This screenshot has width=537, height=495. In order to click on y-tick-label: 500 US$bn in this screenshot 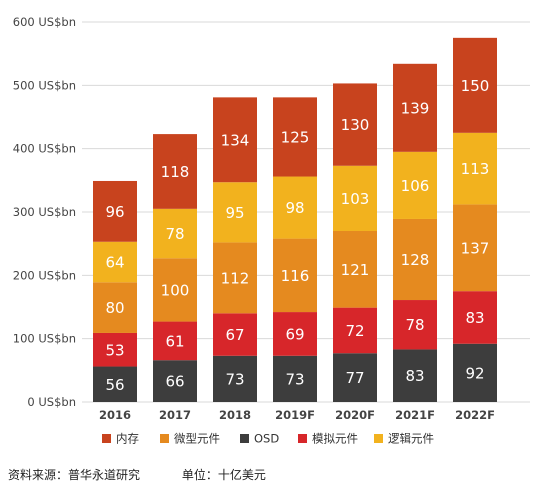, I will do `click(44, 85)`.